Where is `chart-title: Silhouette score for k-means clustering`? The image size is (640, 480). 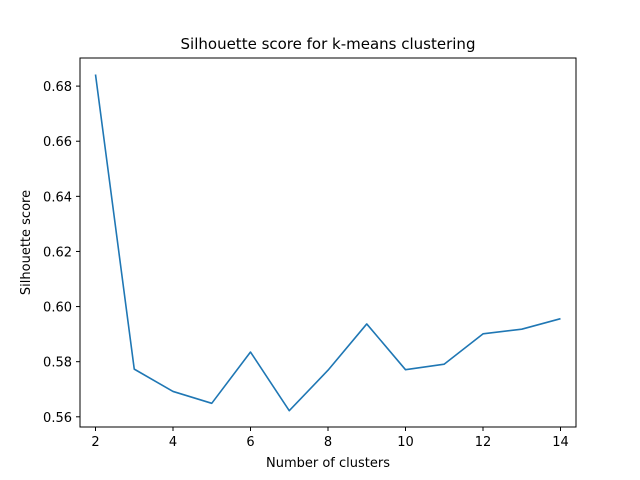 chart-title: Silhouette score for k-means clustering is located at coordinates (328, 44).